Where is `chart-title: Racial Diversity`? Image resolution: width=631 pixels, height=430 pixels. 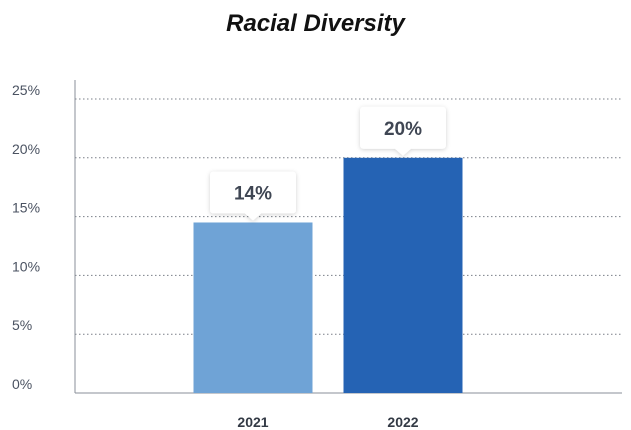
chart-title: Racial Diversity is located at coordinates (315, 23).